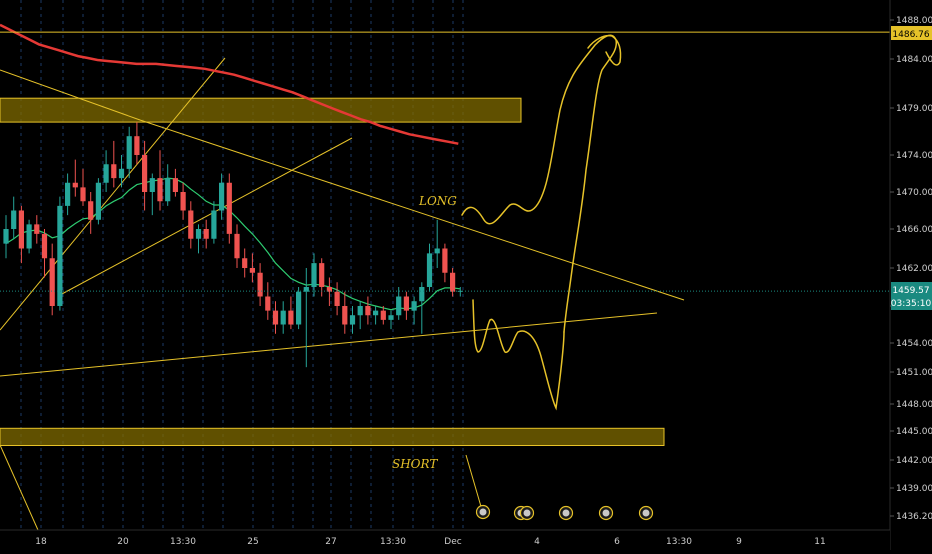  I want to click on price-tick-label: 1488.00, so click(914, 21).